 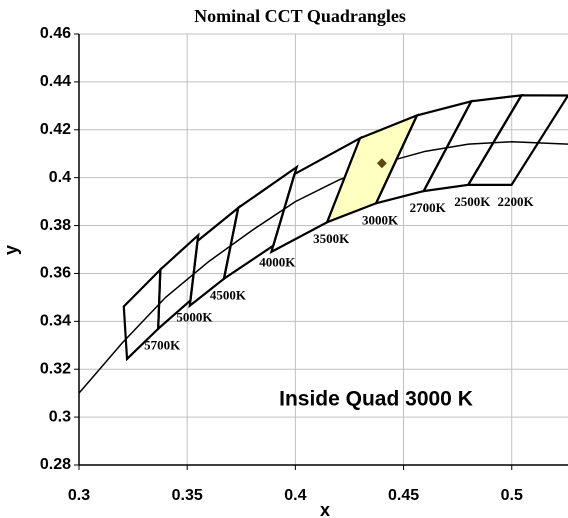 I want to click on y-tick-label: 0.44, so click(x=55, y=81).